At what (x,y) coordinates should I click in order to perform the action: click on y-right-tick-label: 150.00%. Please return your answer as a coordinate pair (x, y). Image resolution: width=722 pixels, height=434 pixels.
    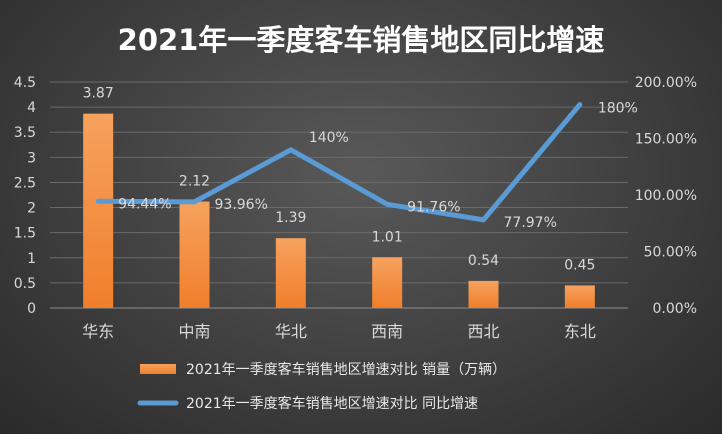
    Looking at the image, I should click on (666, 140).